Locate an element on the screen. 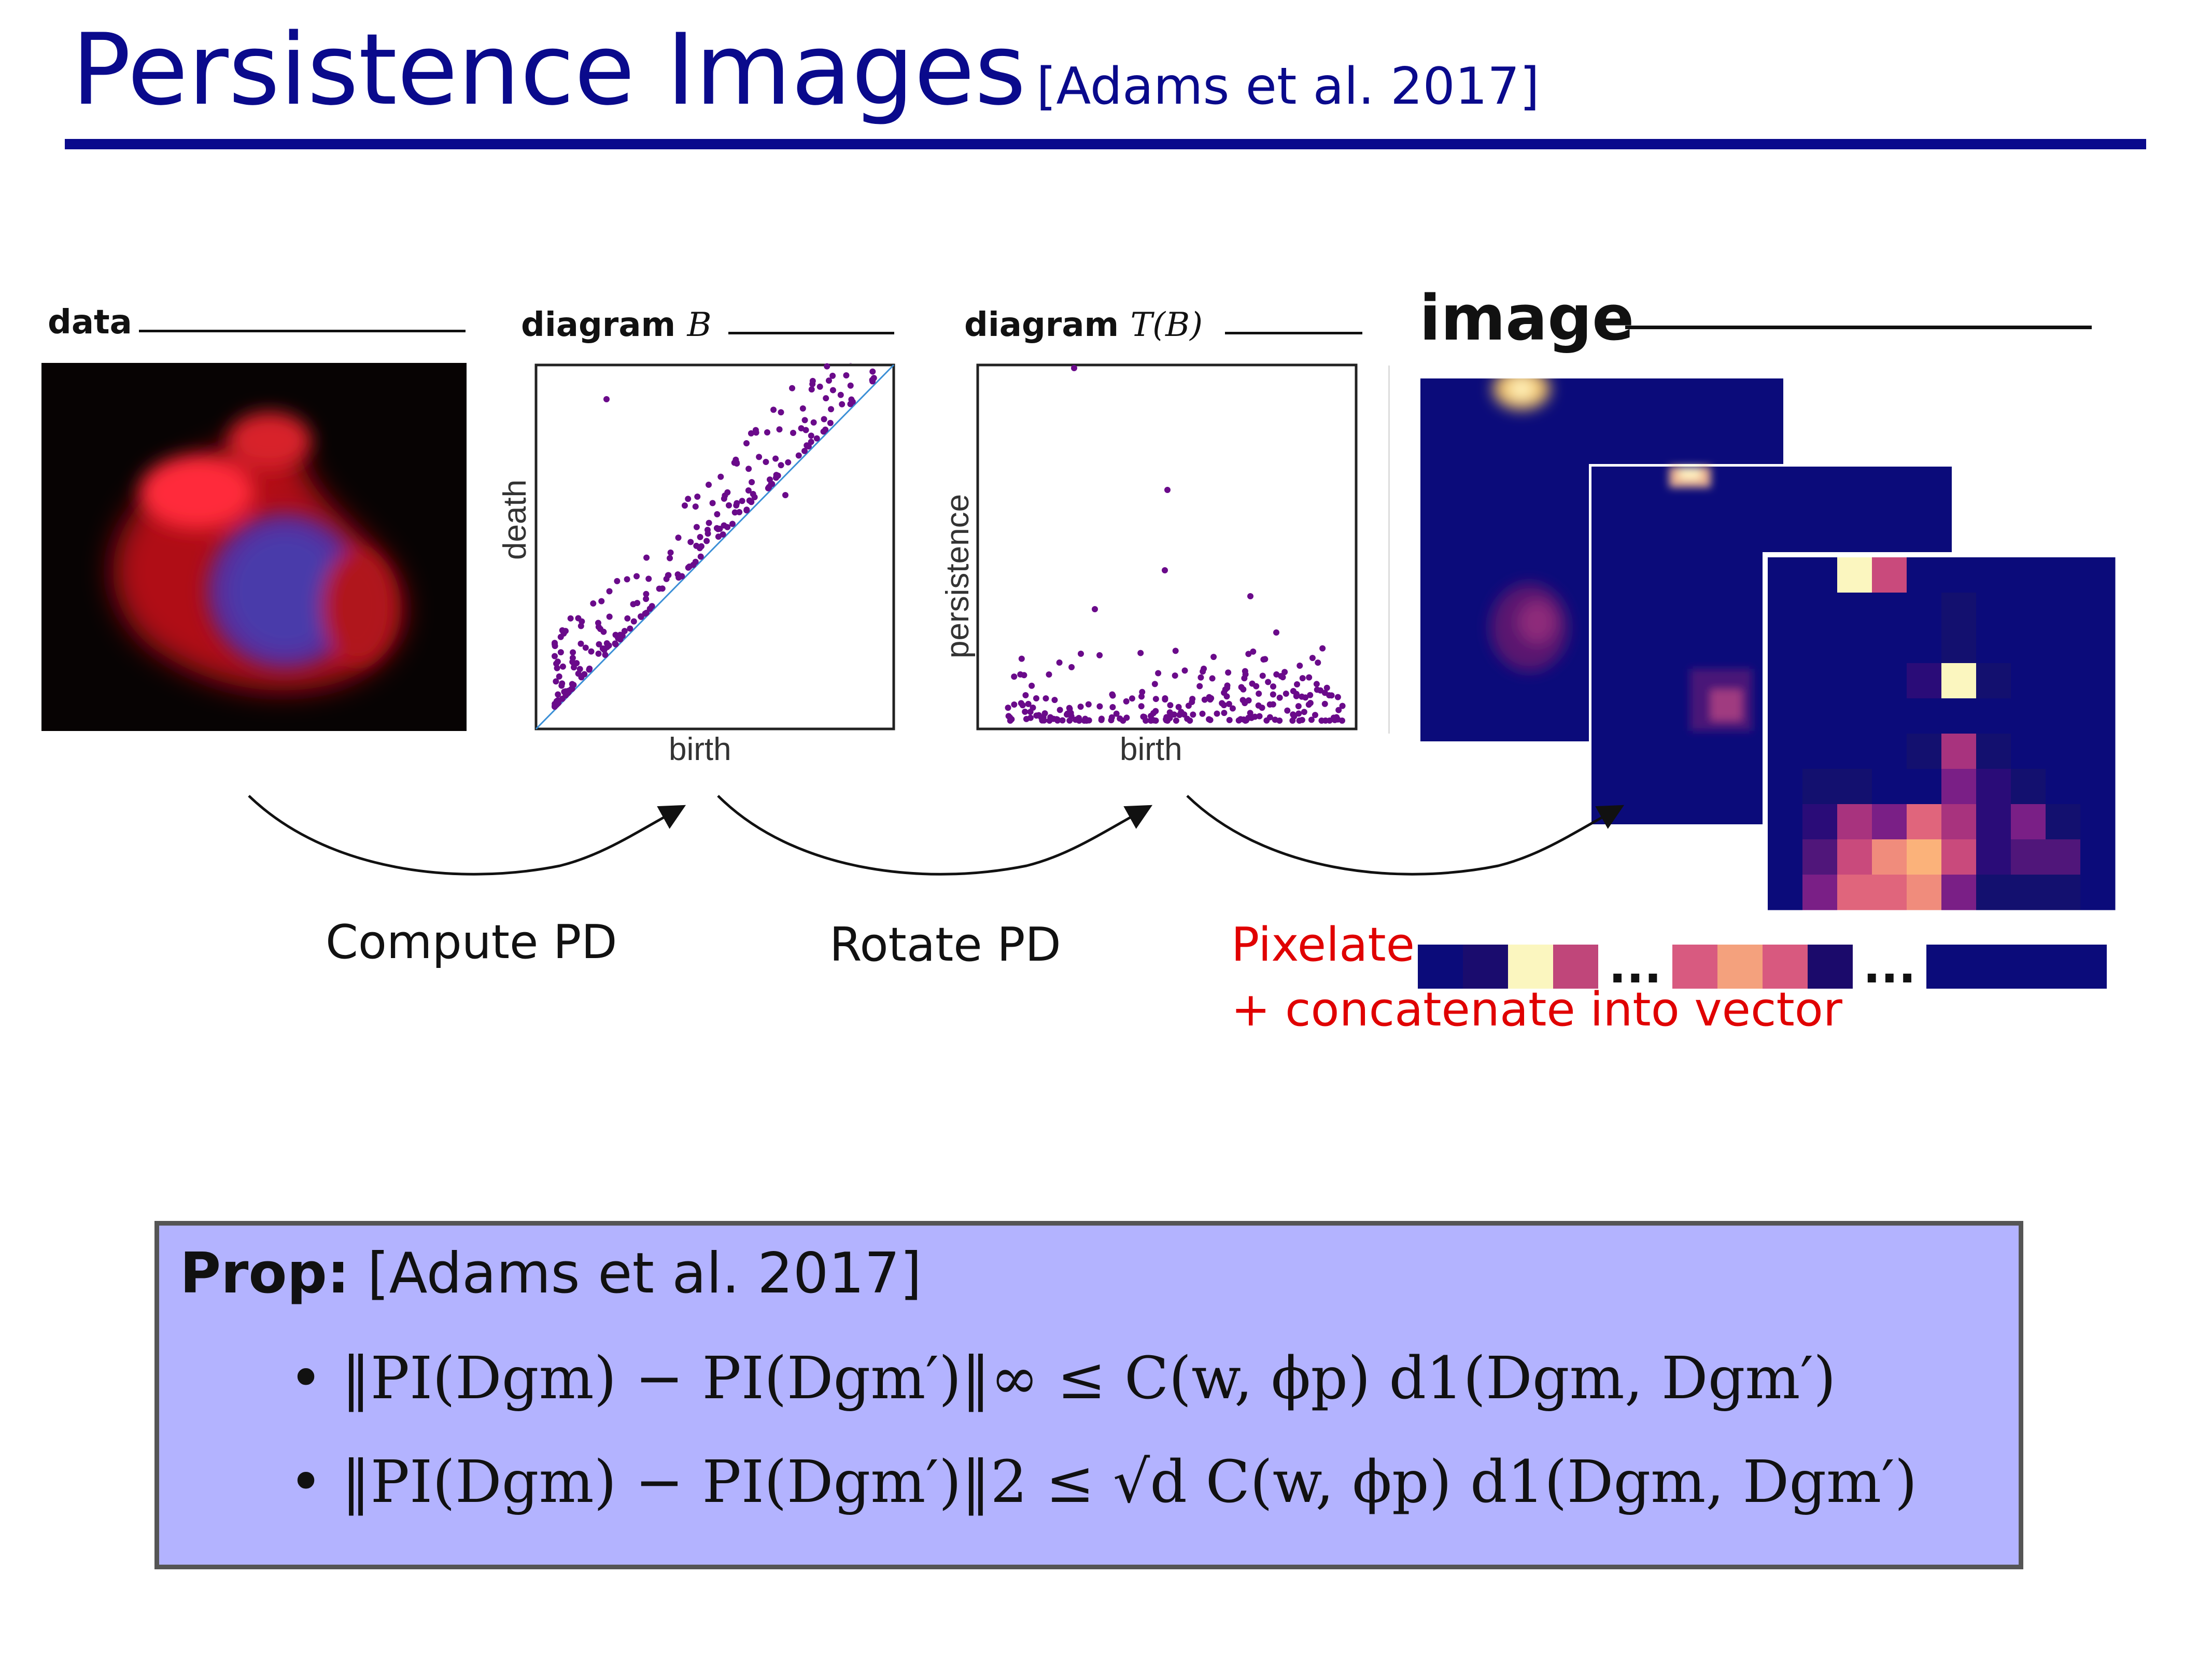 Image resolution: width=2212 pixels, height=1659 pixels. heatmap-front is located at coordinates (1942, 733).